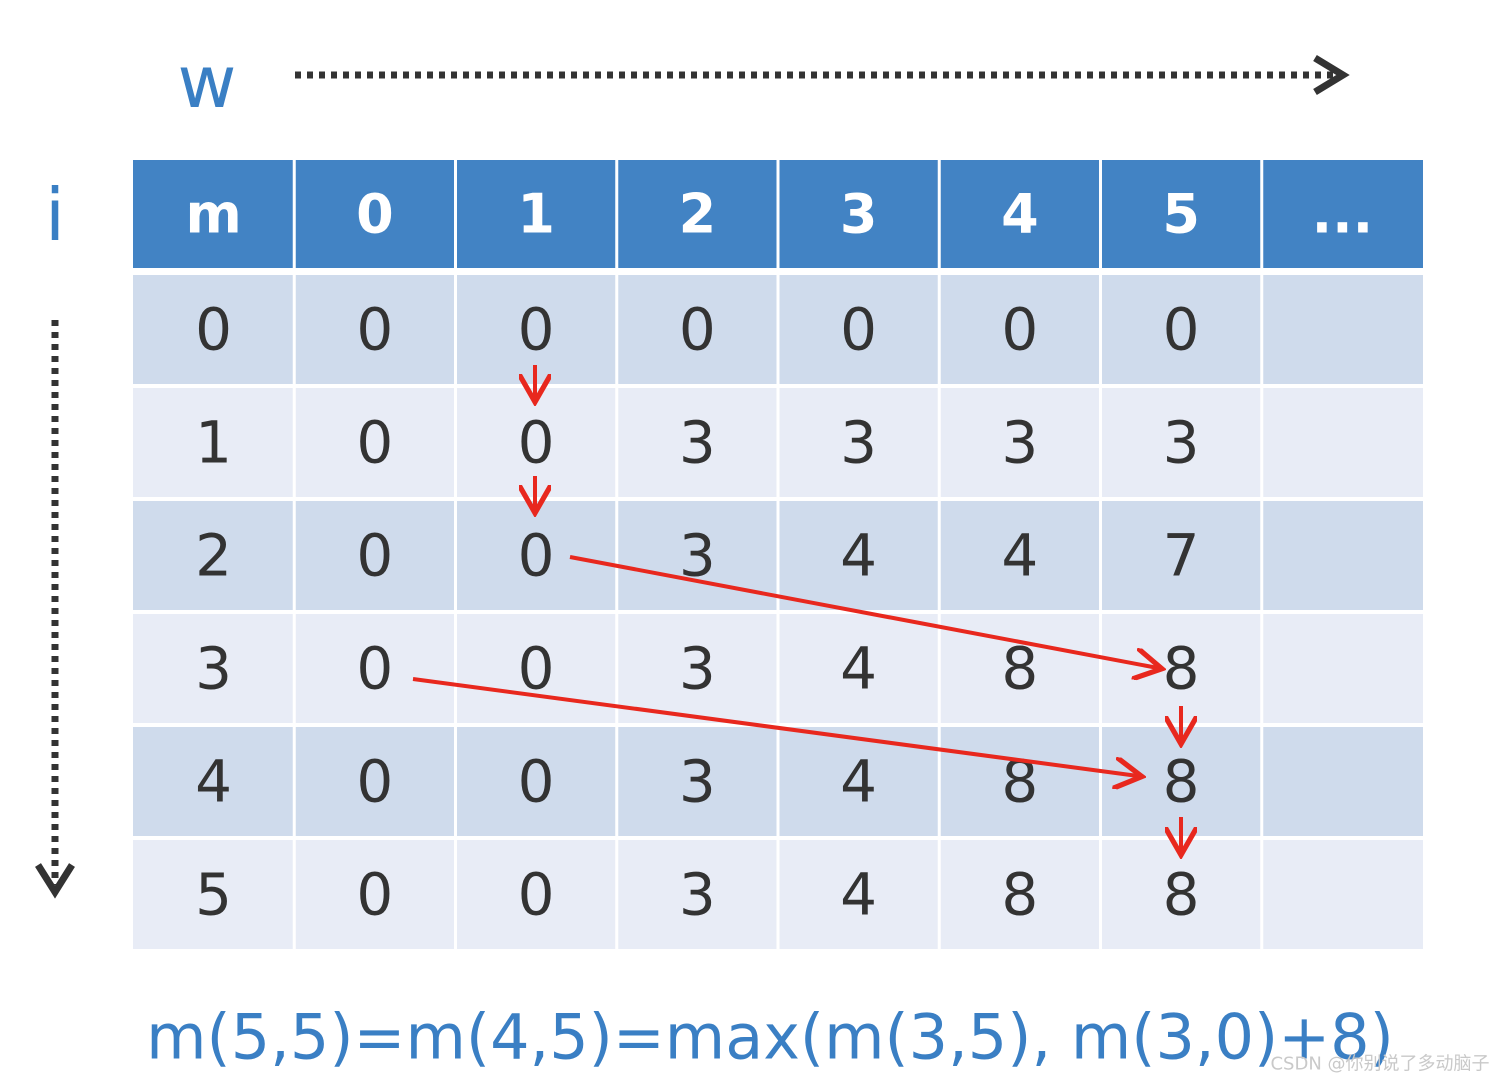 The width and height of the screenshot is (1511, 1083). What do you see at coordinates (1181, 556) in the screenshot?
I see `table-cell: 7` at bounding box center [1181, 556].